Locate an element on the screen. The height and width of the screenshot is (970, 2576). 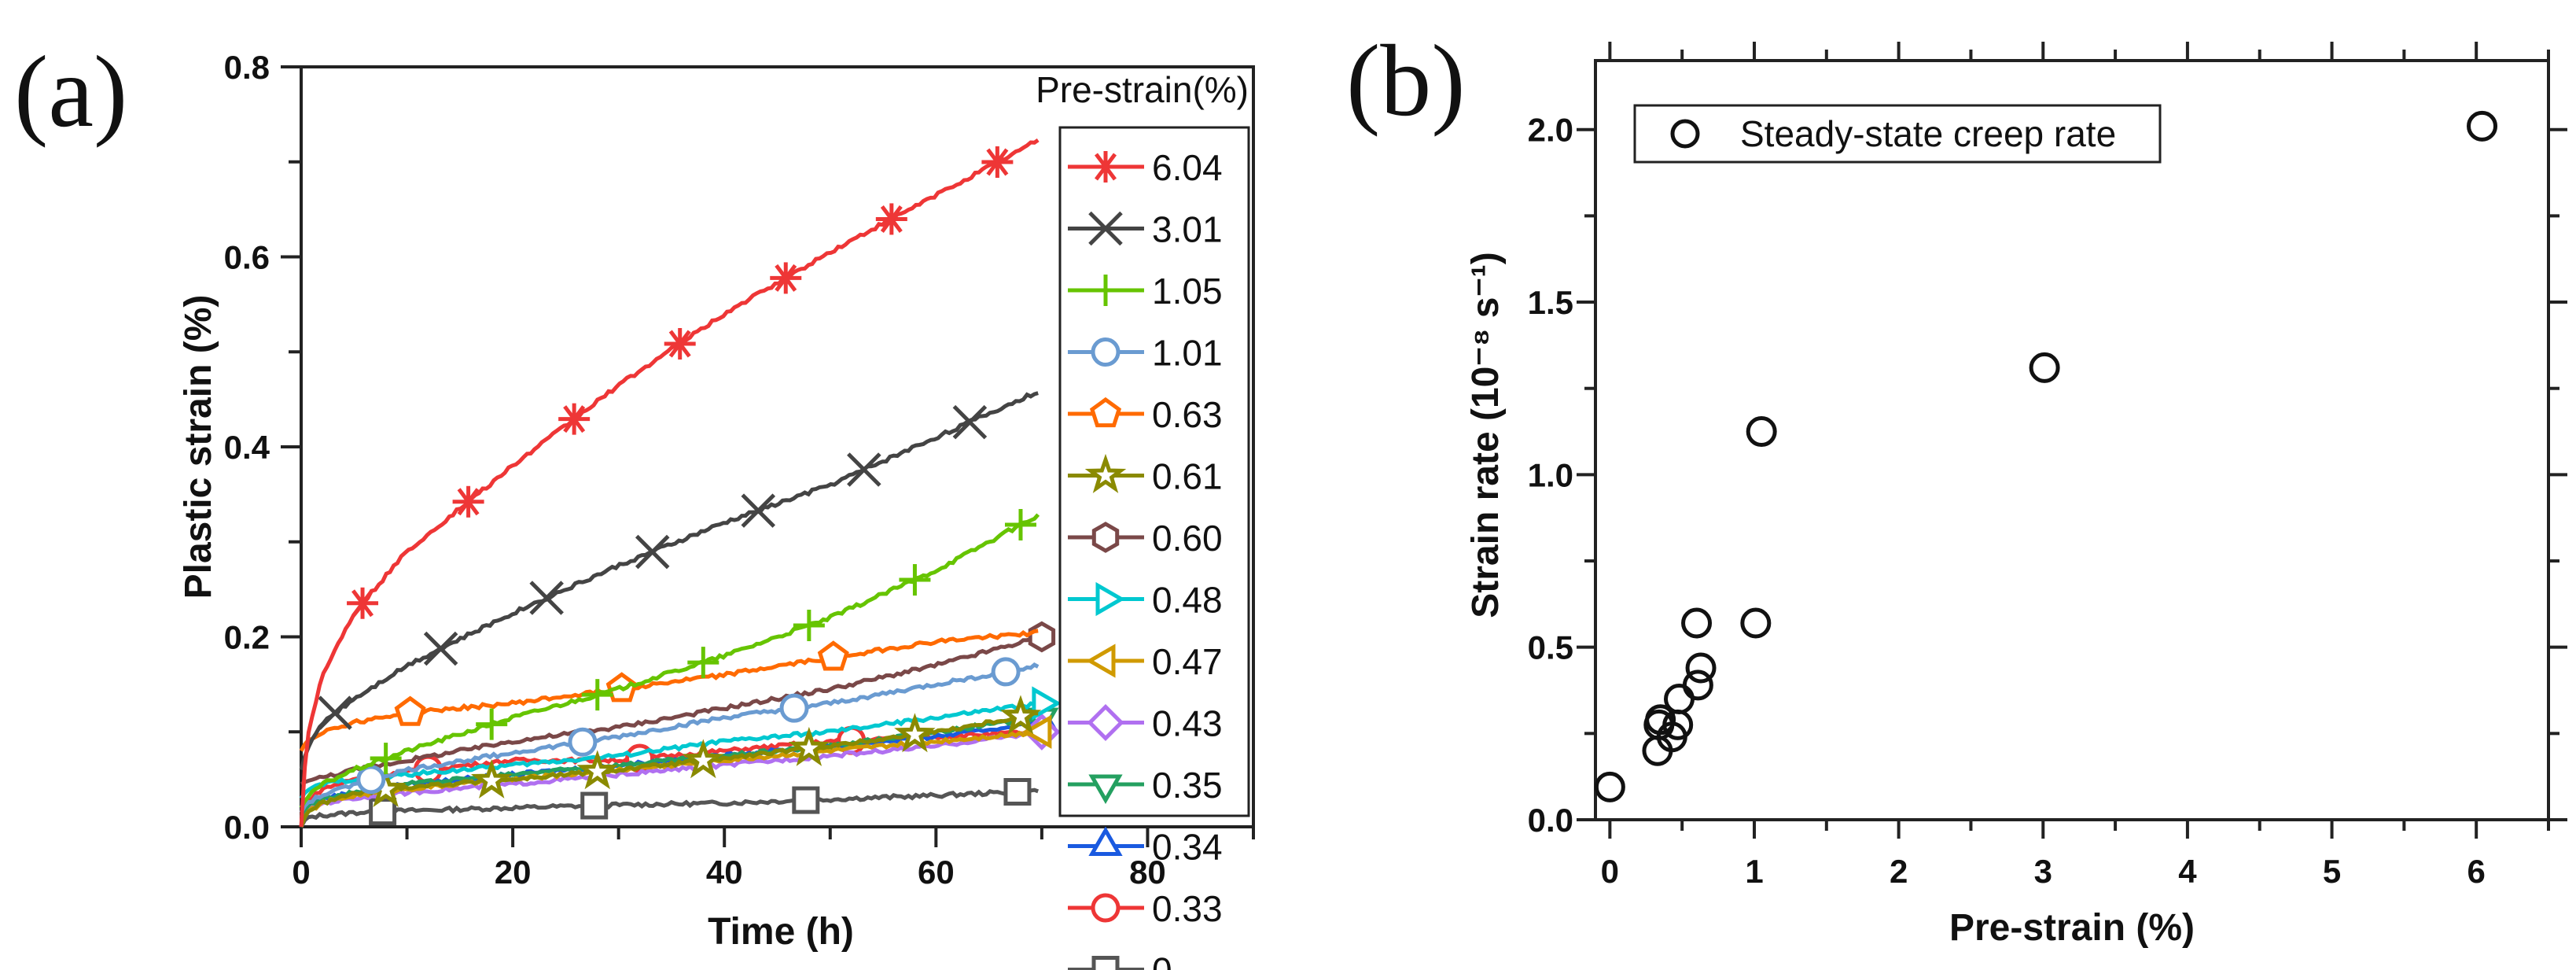
legend-label-b: Steady-state creep rate is located at coordinates (1928, 133).